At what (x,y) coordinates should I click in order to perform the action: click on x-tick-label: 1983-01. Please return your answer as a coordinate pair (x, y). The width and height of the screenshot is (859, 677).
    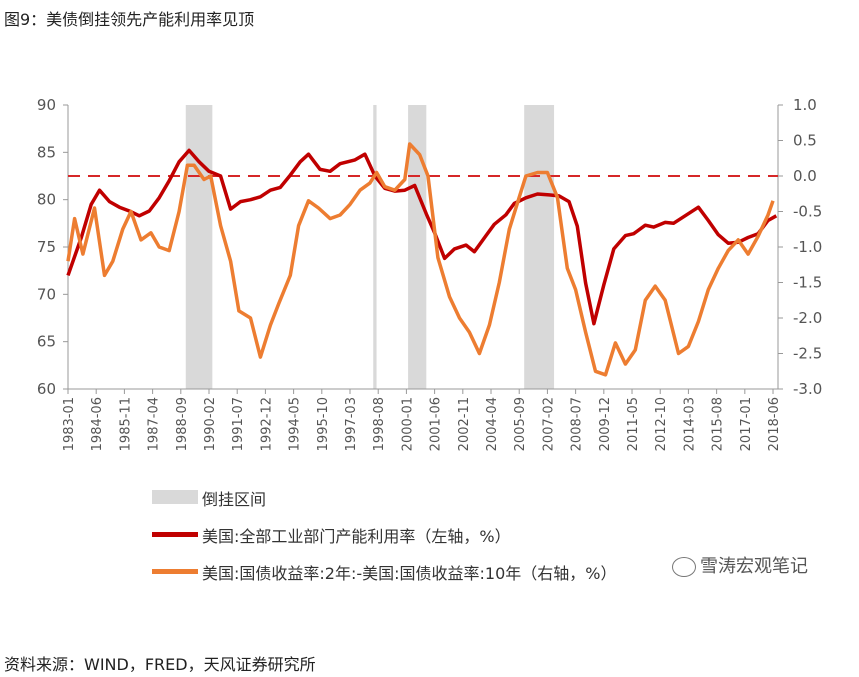
    Looking at the image, I should click on (69, 424).